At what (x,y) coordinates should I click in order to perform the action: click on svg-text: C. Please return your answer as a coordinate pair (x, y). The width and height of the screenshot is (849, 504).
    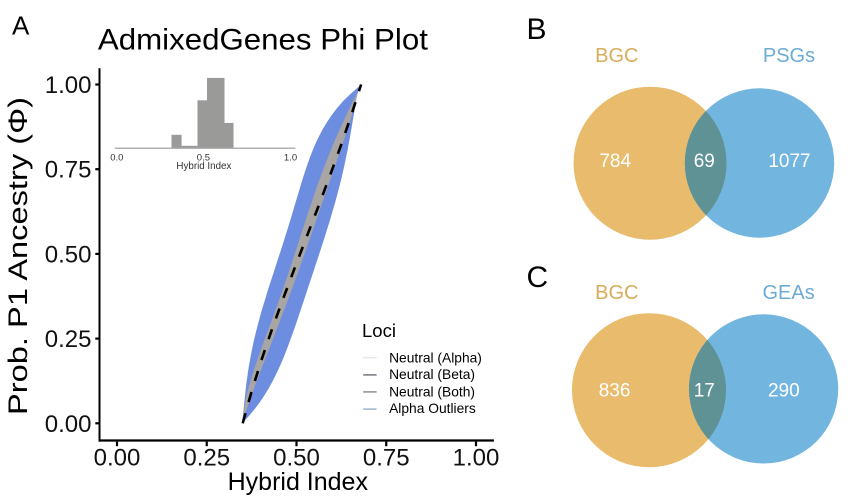
    Looking at the image, I should click on (538, 277).